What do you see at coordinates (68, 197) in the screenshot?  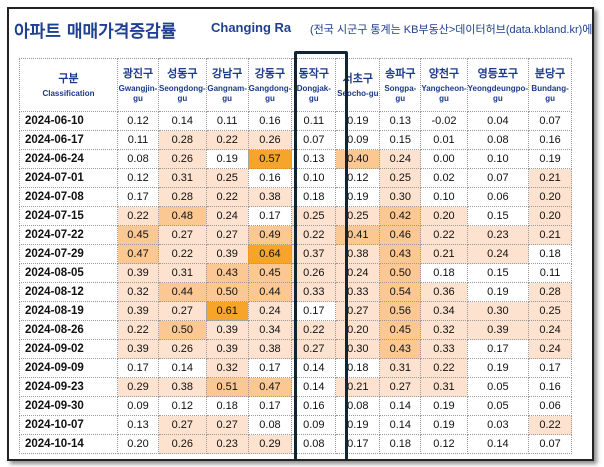 I see `row-date: 2024-07-08` at bounding box center [68, 197].